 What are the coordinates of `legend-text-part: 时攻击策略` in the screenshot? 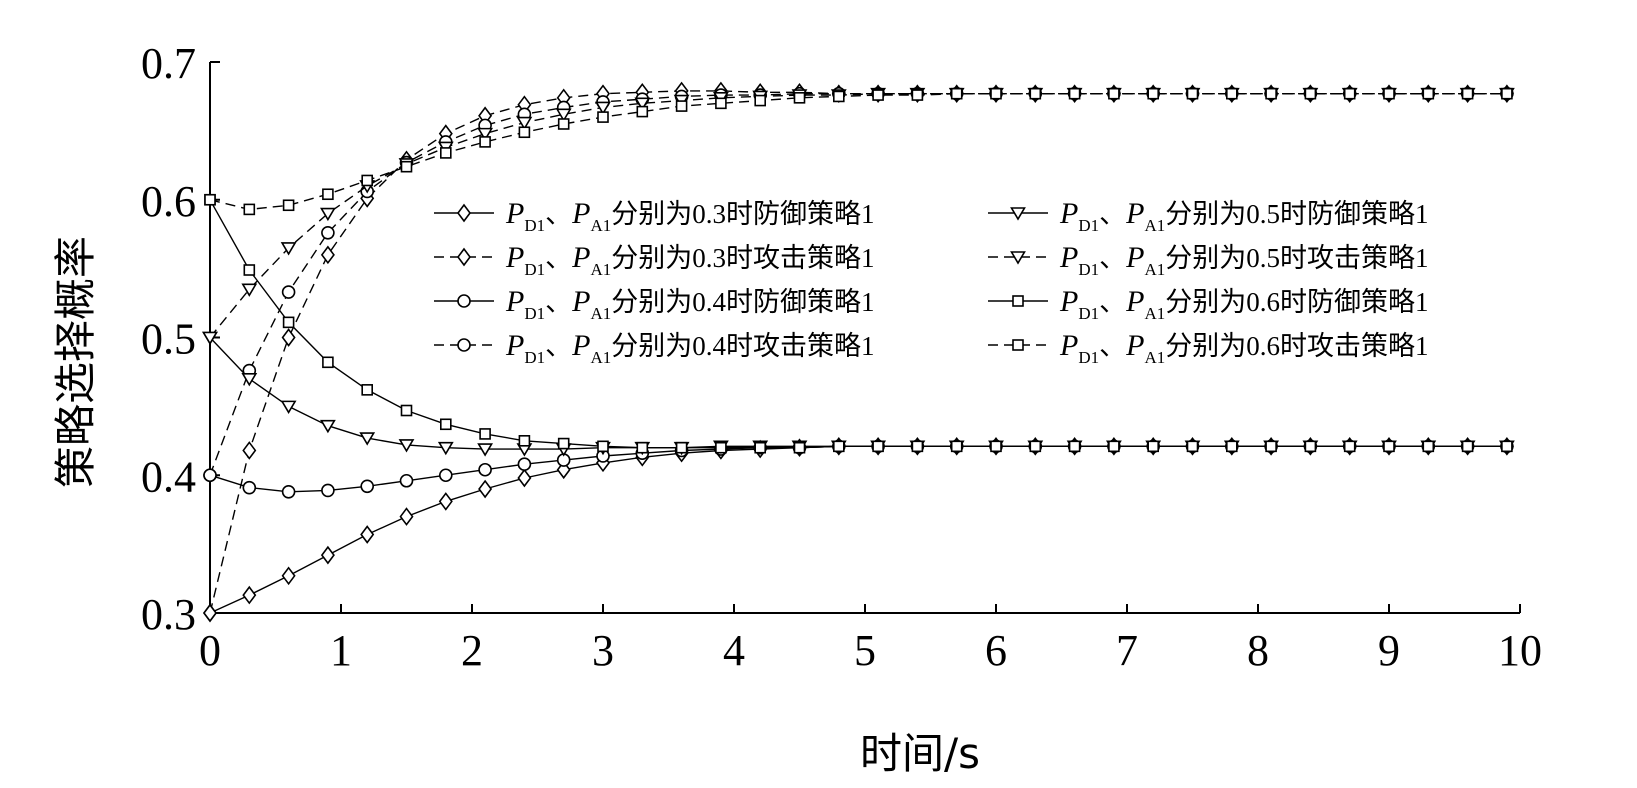 It's located at (793, 258).